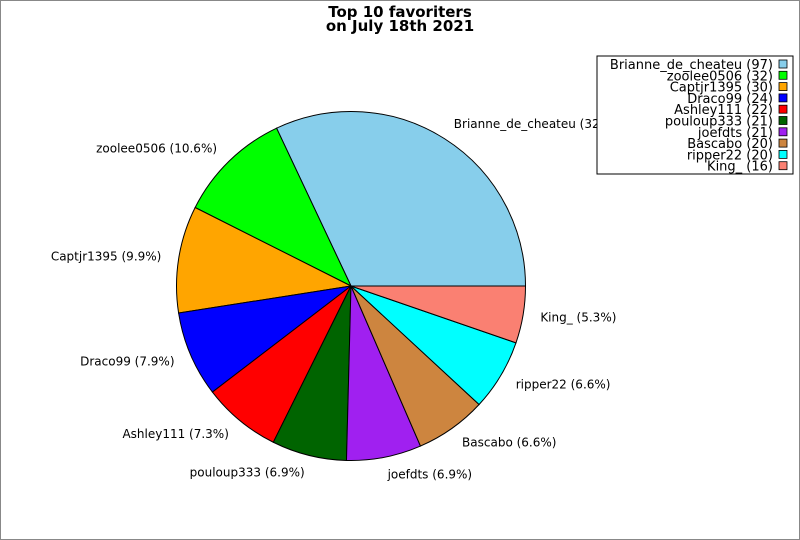 Image resolution: width=800 pixels, height=540 pixels. I want to click on legend-entry: pouloup333 (21), so click(719, 122).